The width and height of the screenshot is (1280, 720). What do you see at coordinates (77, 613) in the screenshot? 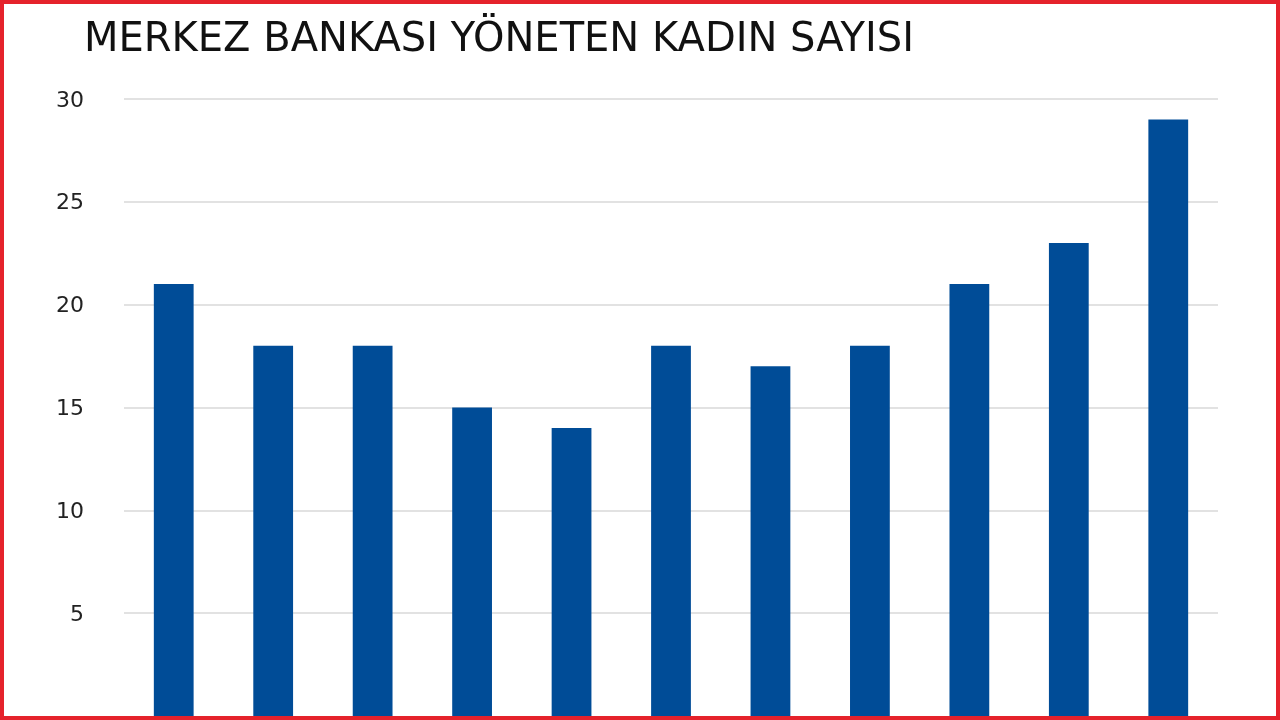
I see `y-tick-label: 5` at bounding box center [77, 613].